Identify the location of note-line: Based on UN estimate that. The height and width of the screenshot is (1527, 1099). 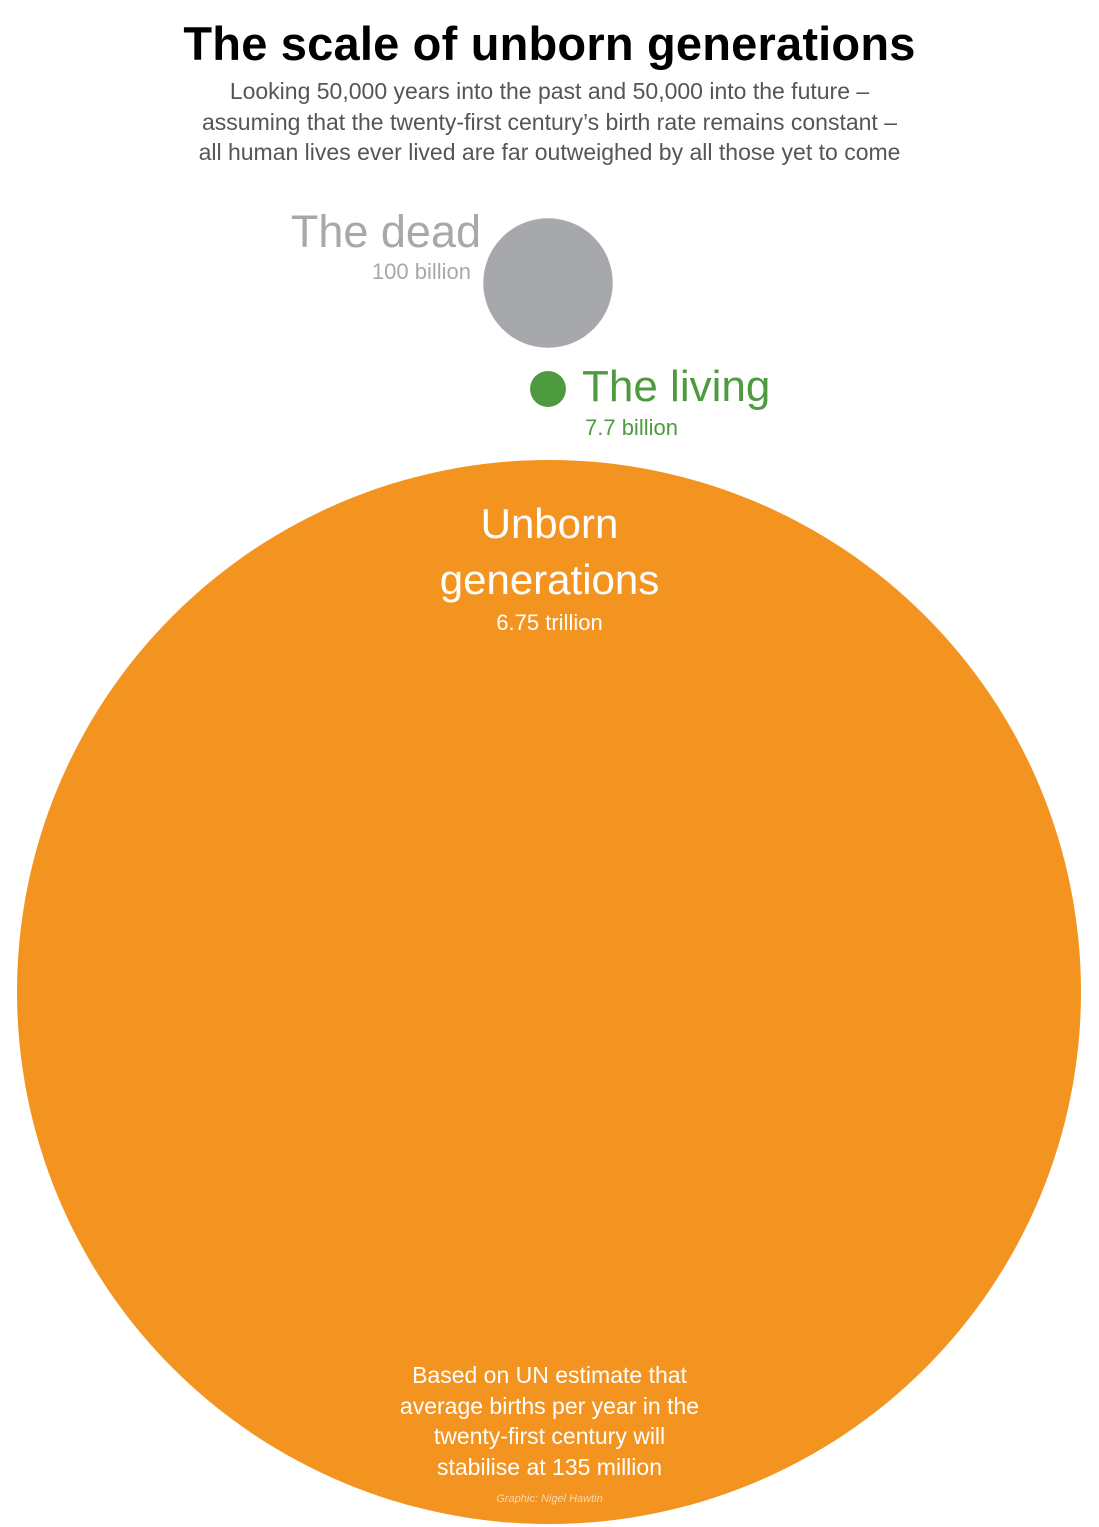
(549, 1375).